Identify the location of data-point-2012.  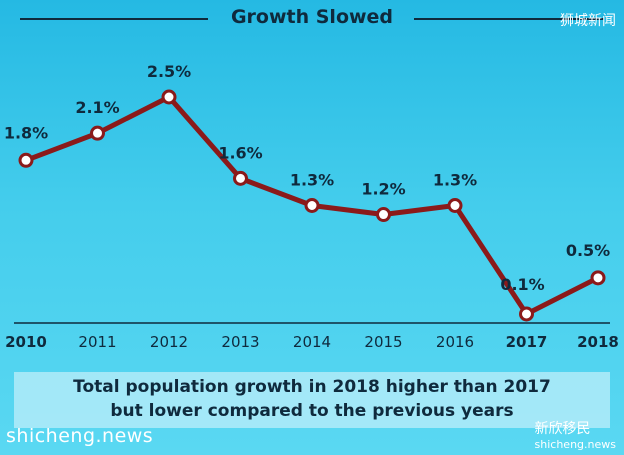
(169, 97).